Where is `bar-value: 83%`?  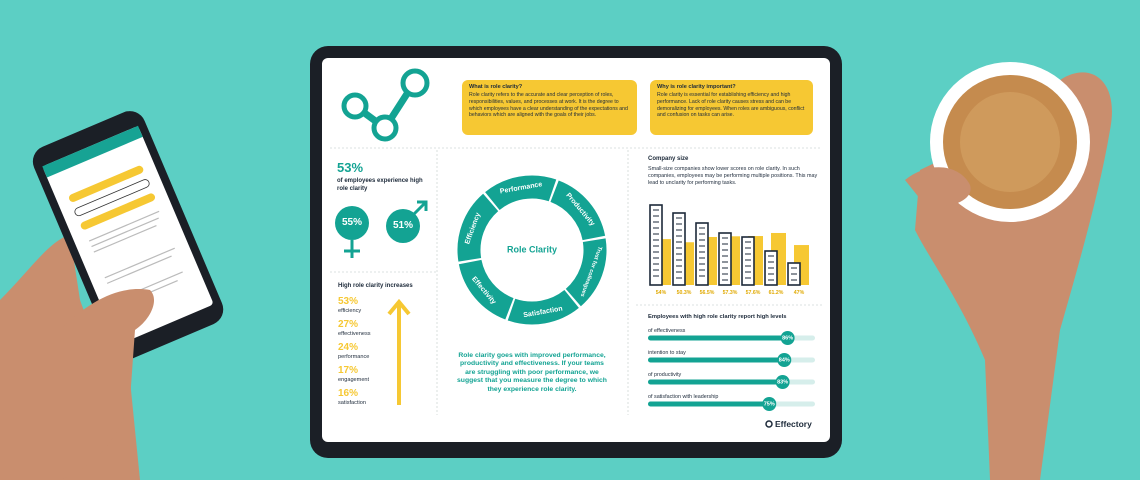 bar-value: 83% is located at coordinates (782, 382).